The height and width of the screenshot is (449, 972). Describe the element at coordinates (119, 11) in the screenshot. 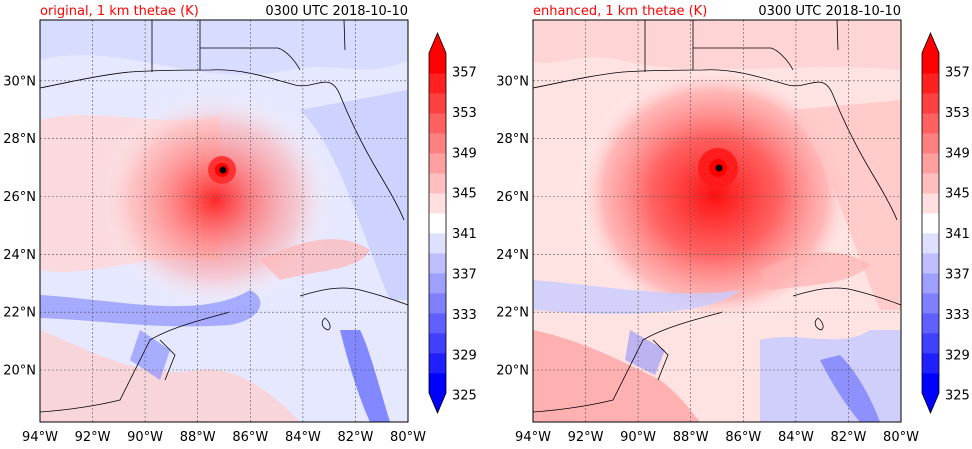

I see `panel-title: original, 1 km thetae (K)` at that location.